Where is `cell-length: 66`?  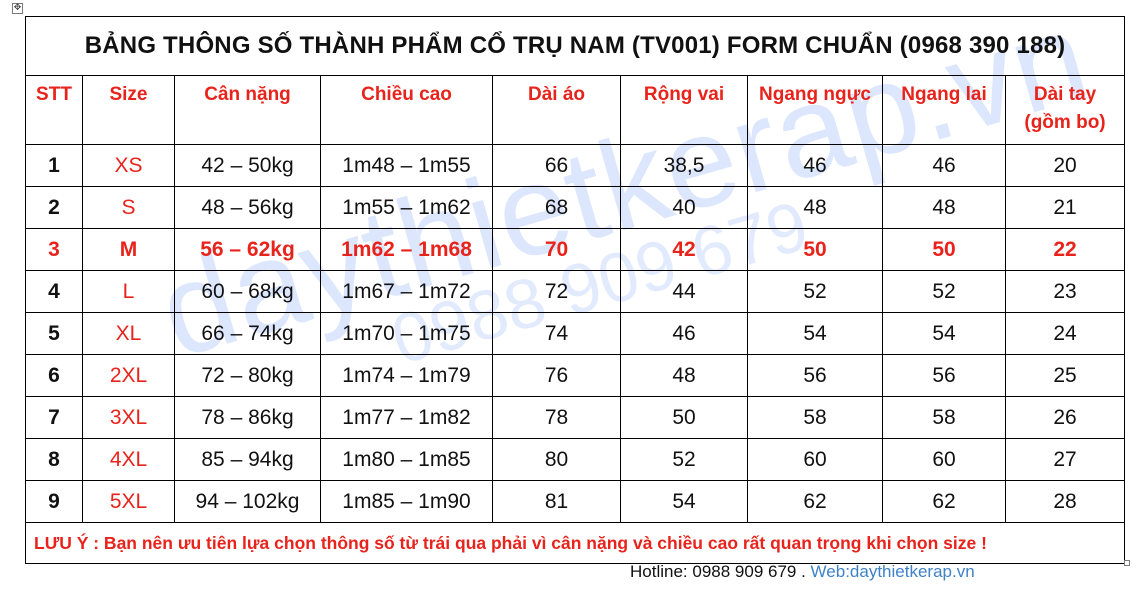 cell-length: 66 is located at coordinates (556, 165).